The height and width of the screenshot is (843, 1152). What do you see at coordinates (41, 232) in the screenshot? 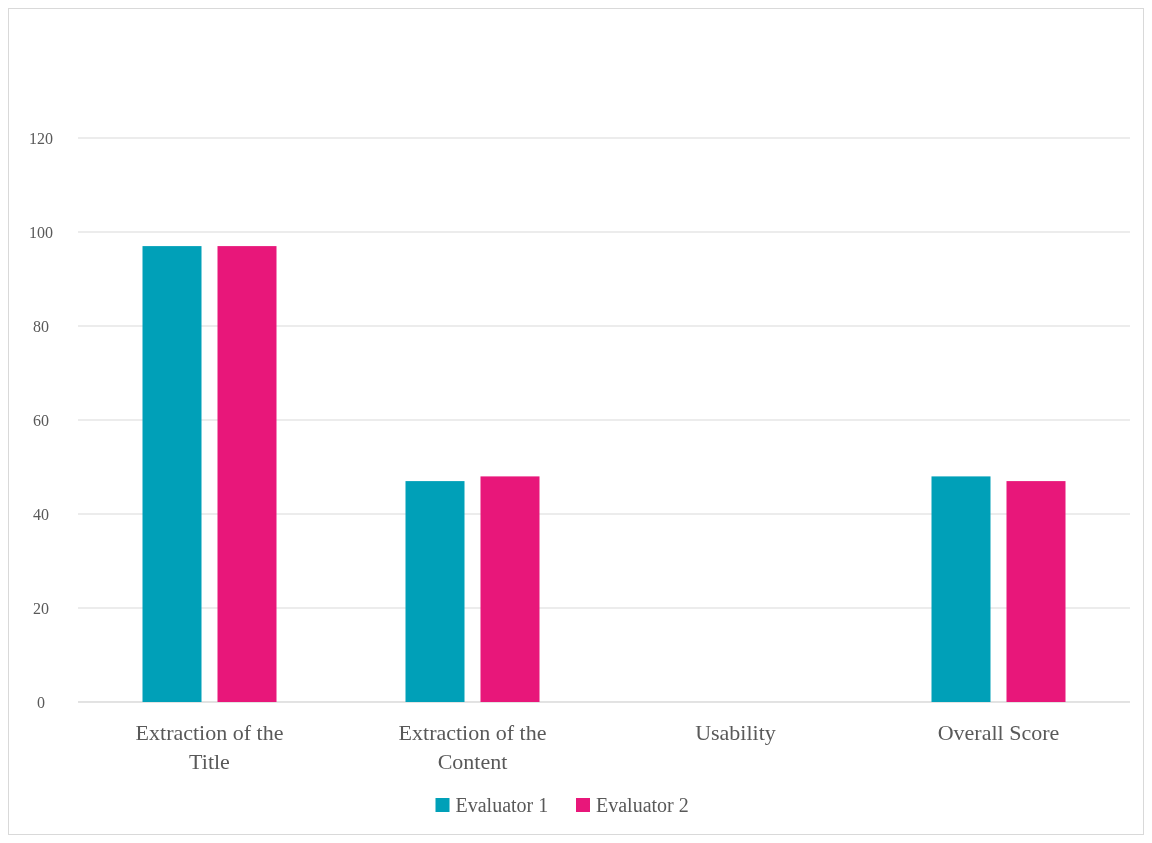
I see `y-tick-label: 100` at bounding box center [41, 232].